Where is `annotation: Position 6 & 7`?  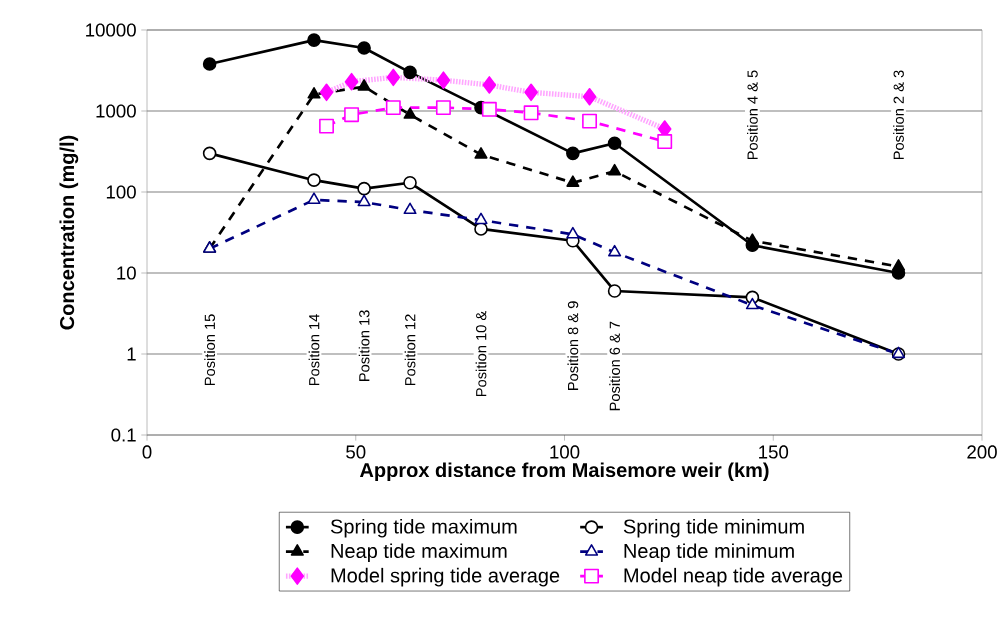 annotation: Position 6 & 7 is located at coordinates (614, 366).